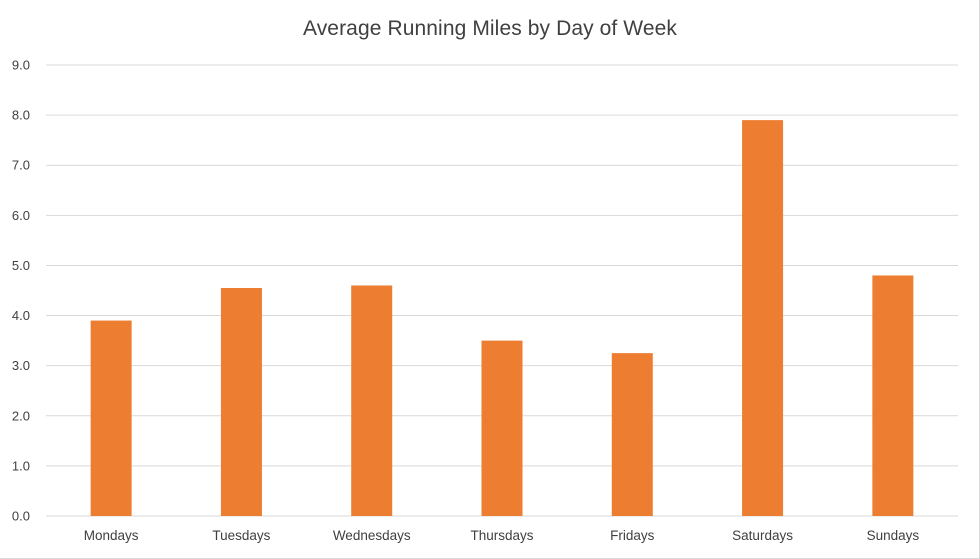 Image resolution: width=980 pixels, height=559 pixels. I want to click on y-tick-label: 8.0, so click(21, 115).